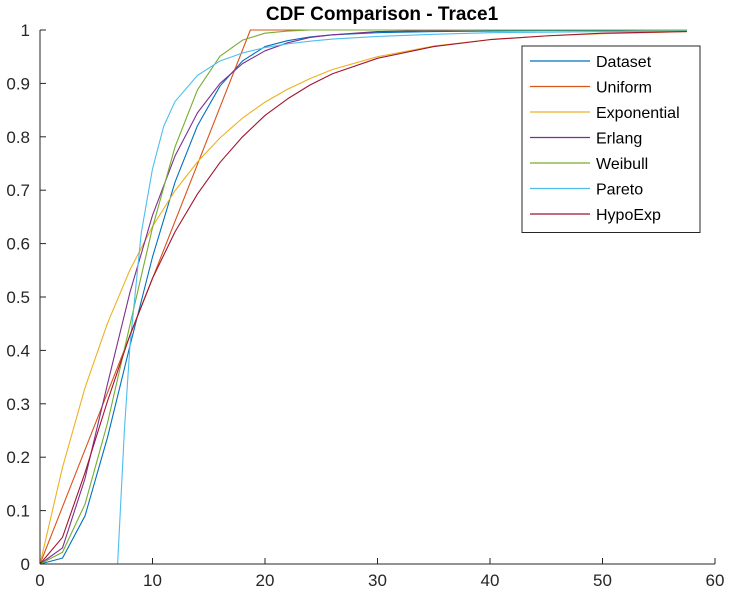 This screenshot has height=597, width=732. Describe the element at coordinates (619, 139) in the screenshot. I see `legend-label: Erlang` at that location.